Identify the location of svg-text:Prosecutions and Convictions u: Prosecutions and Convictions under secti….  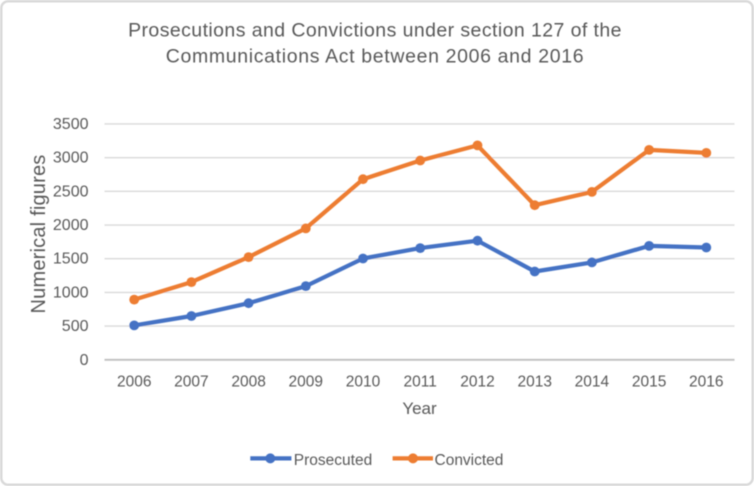
(375, 31).